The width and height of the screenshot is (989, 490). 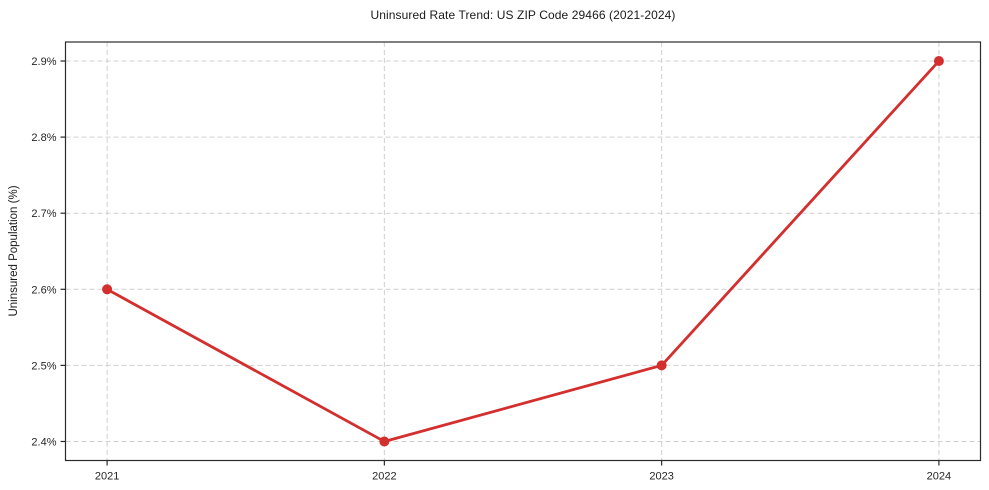 I want to click on x-tick-label: 2022, so click(x=384, y=477).